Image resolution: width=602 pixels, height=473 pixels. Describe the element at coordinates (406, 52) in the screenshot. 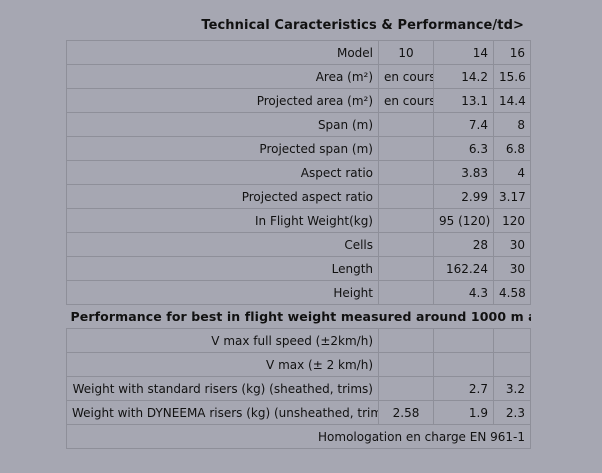

I see `value-model-10: 10` at that location.